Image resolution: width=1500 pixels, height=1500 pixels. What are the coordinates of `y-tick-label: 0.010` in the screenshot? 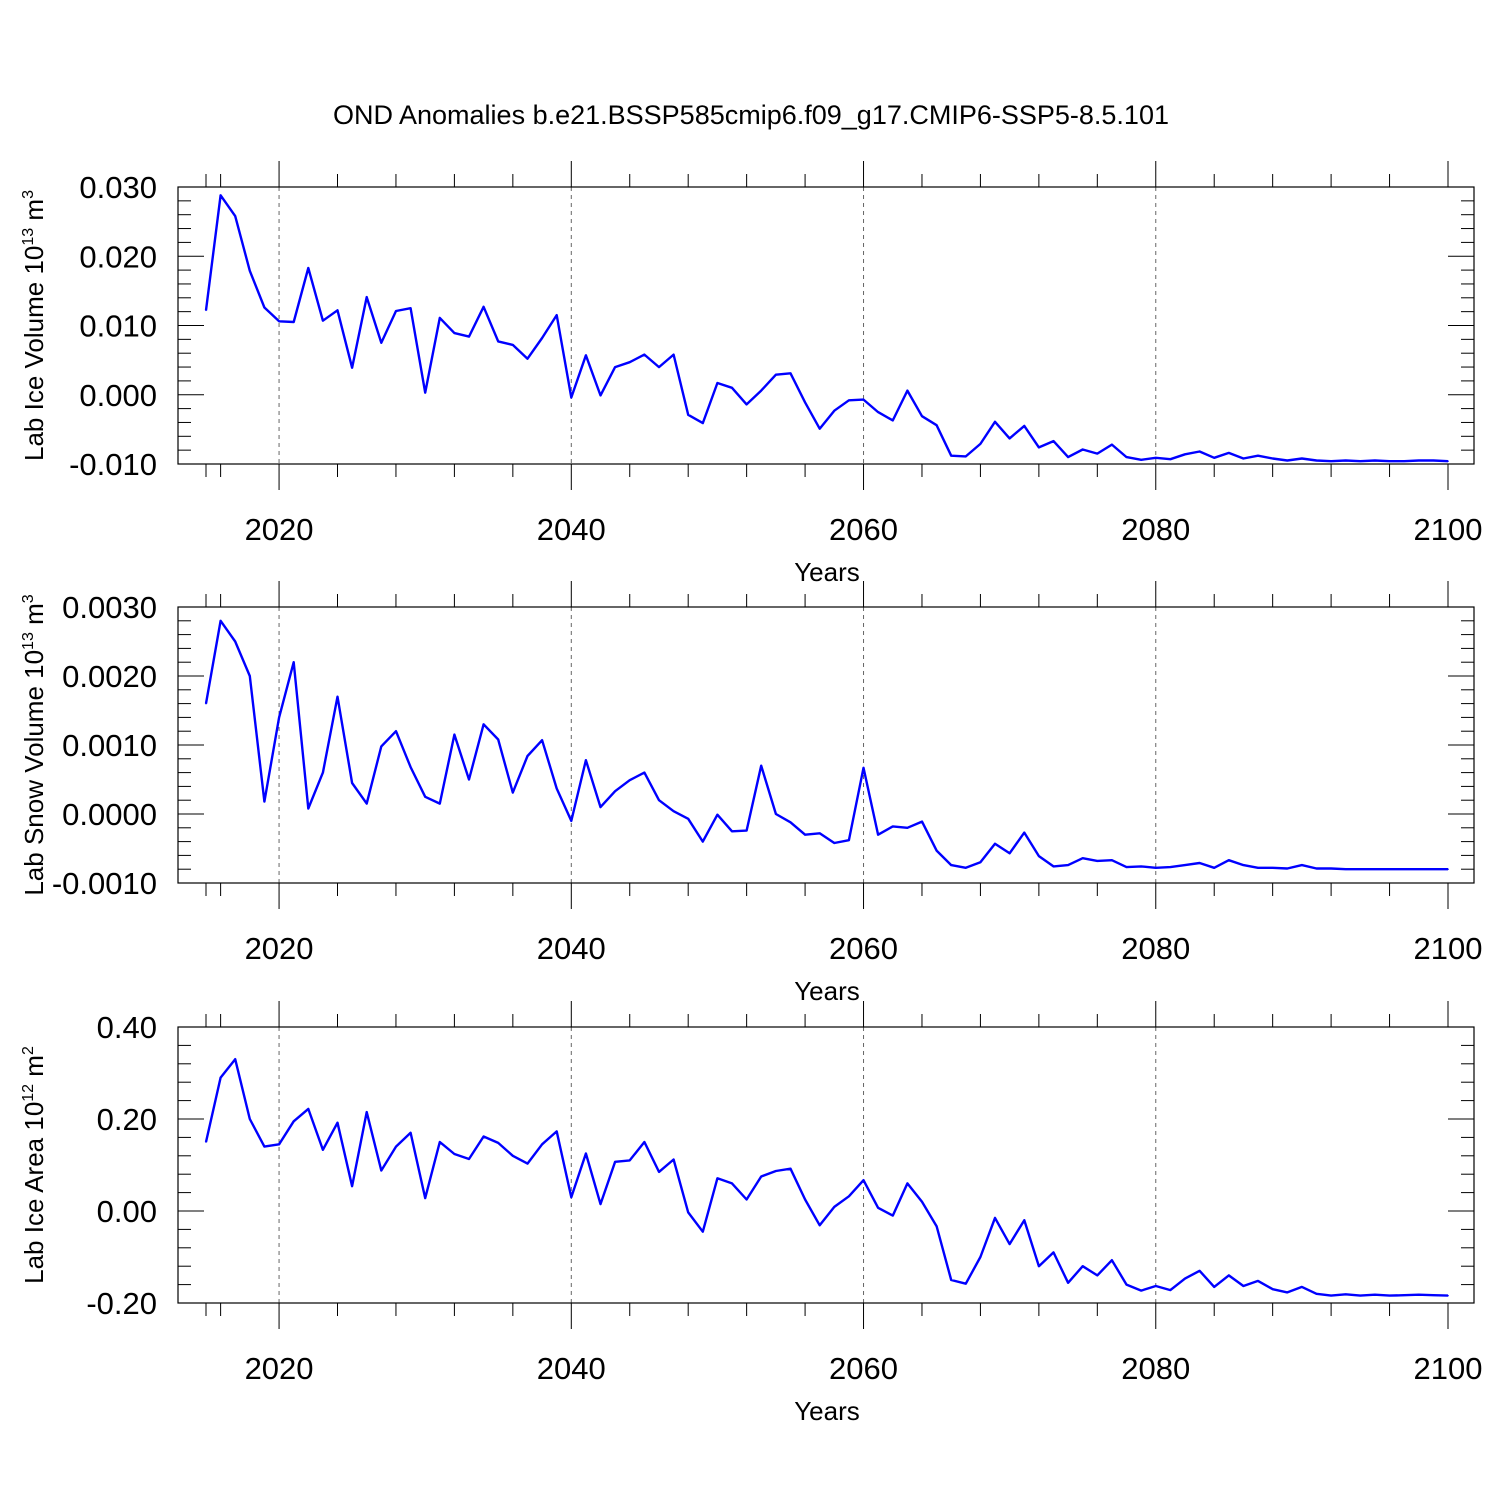 It's located at (118, 326).